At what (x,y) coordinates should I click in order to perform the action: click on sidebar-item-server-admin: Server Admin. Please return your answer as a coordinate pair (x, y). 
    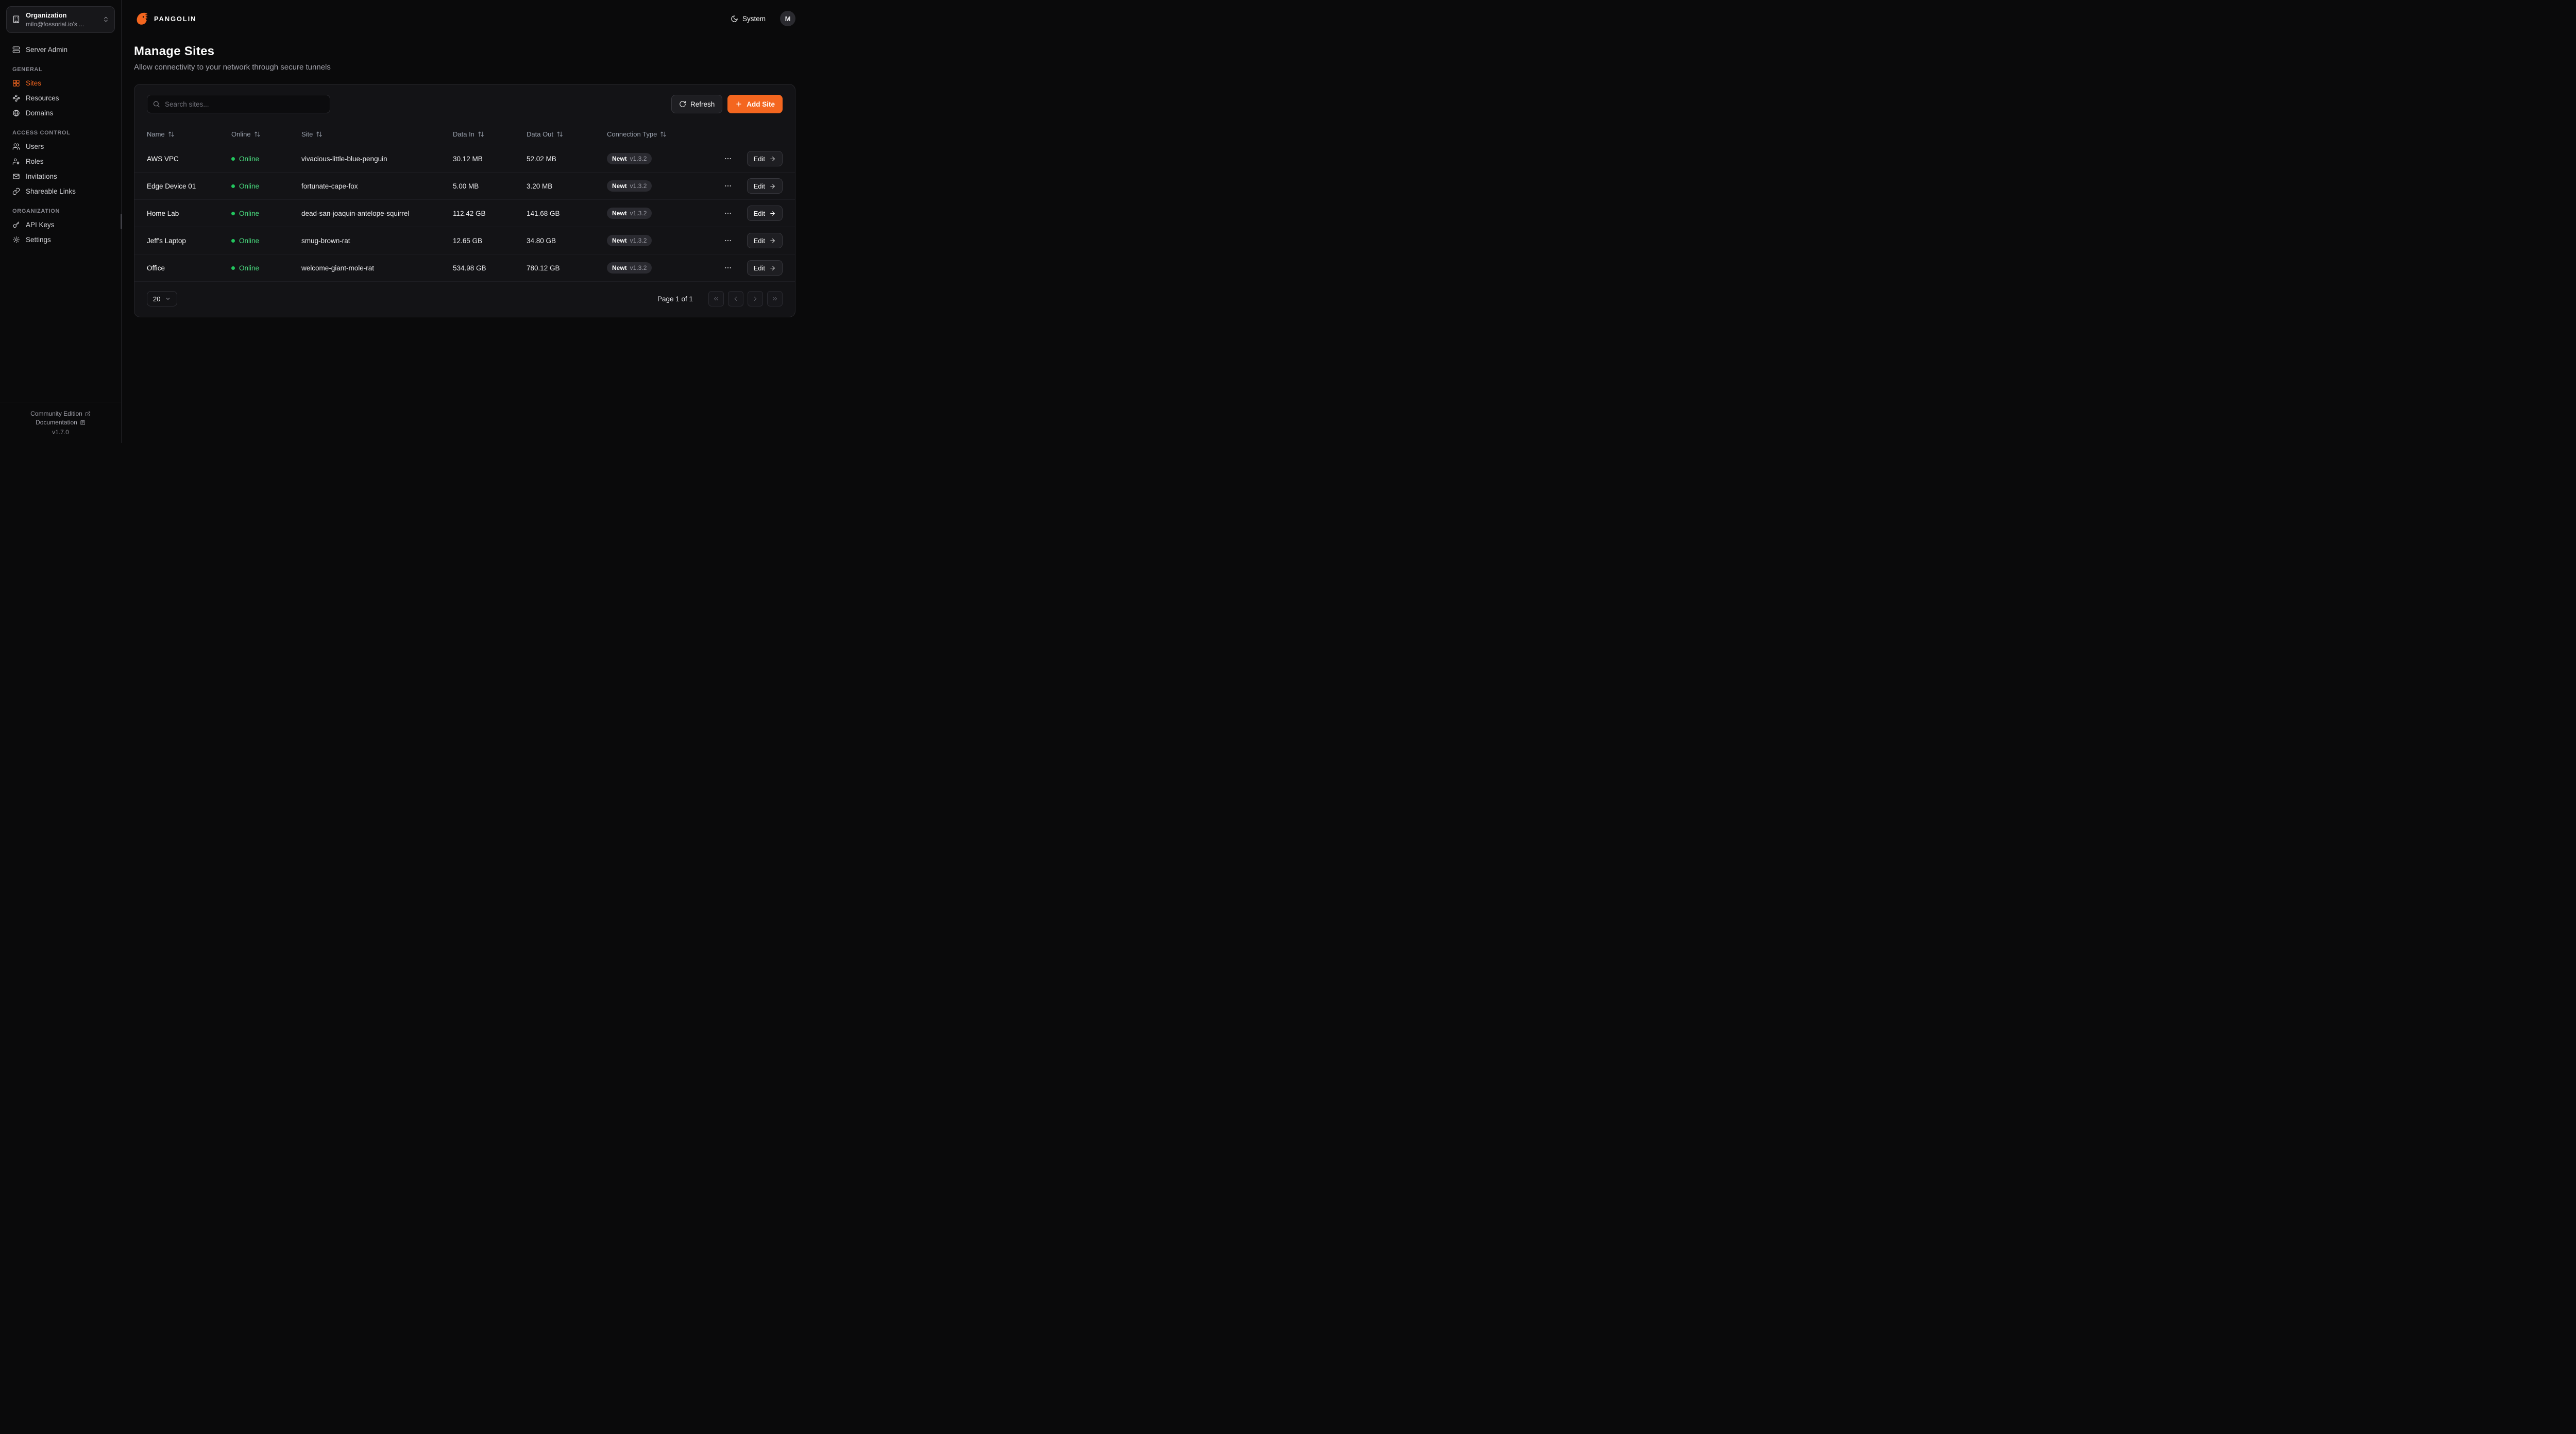
    Looking at the image, I should click on (60, 49).